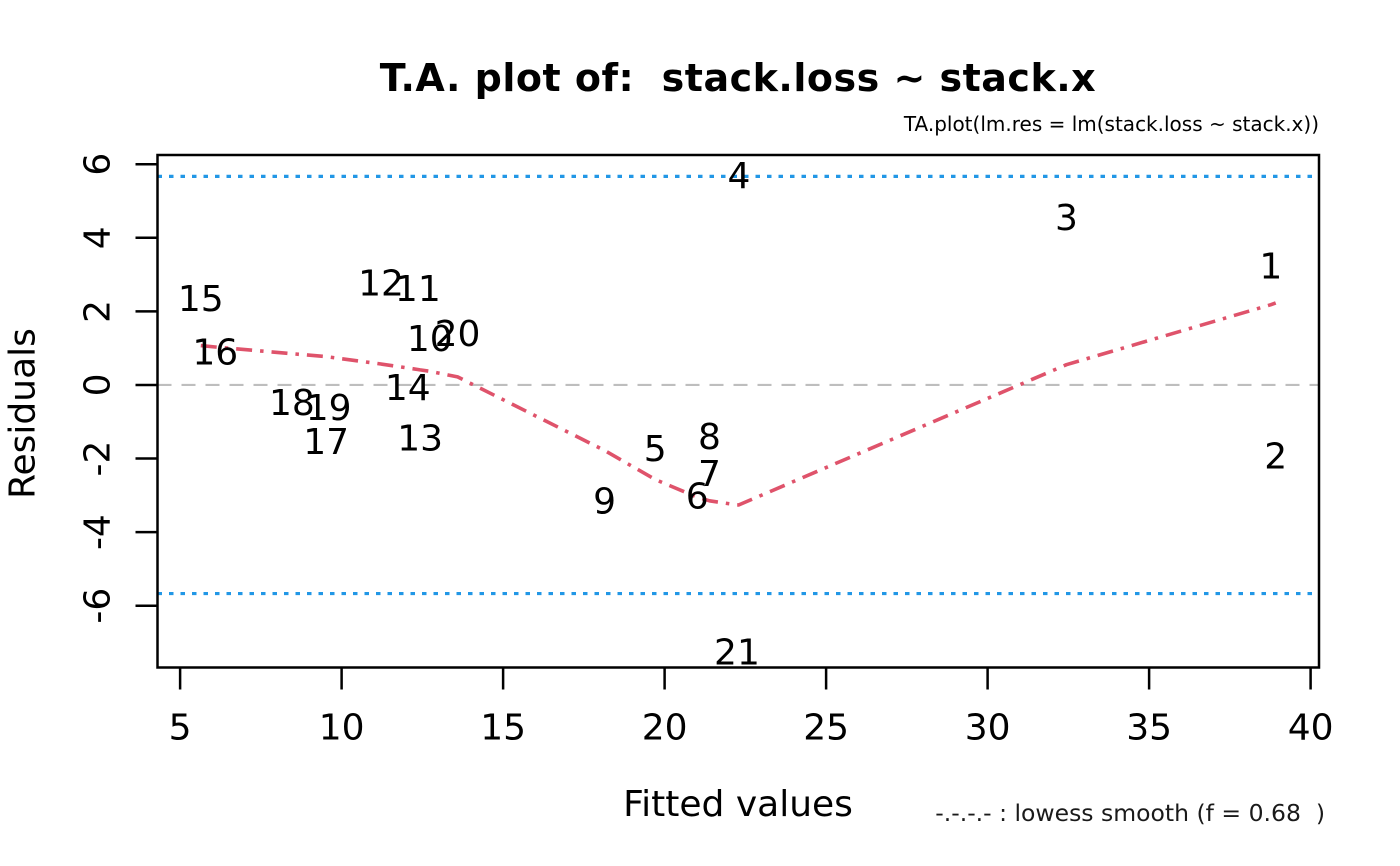  What do you see at coordinates (215, 352) in the screenshot?
I see `observation-label: 16` at bounding box center [215, 352].